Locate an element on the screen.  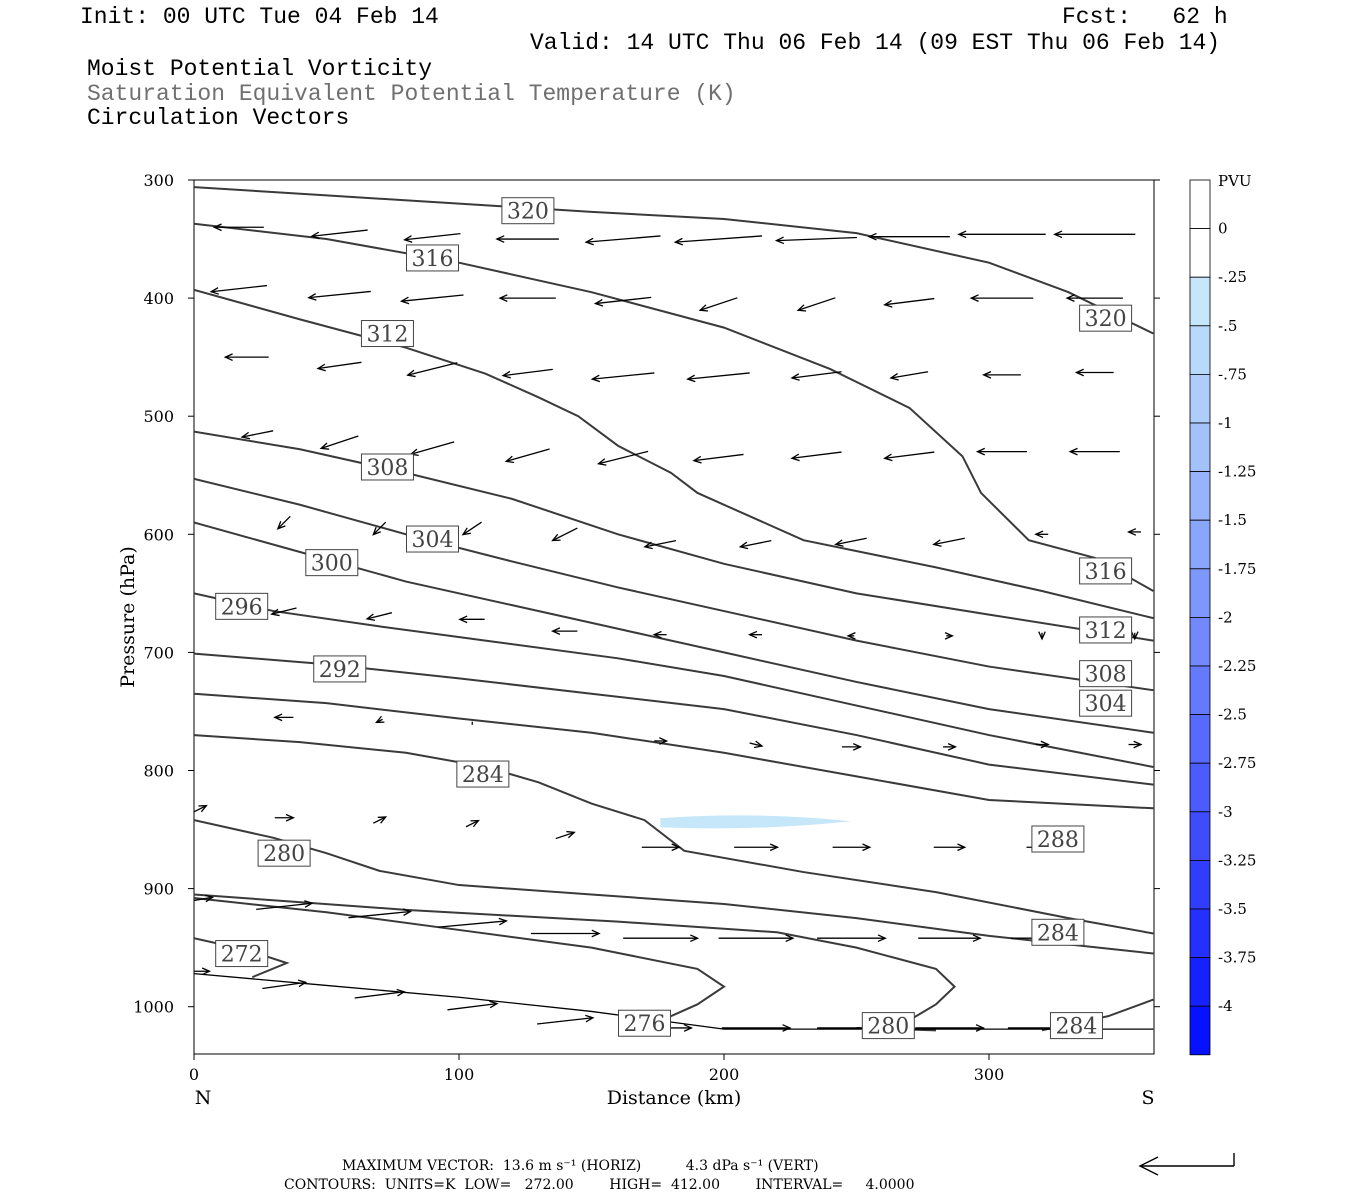
field-title-pv: Moist Potential Vorticity is located at coordinates (260, 69).